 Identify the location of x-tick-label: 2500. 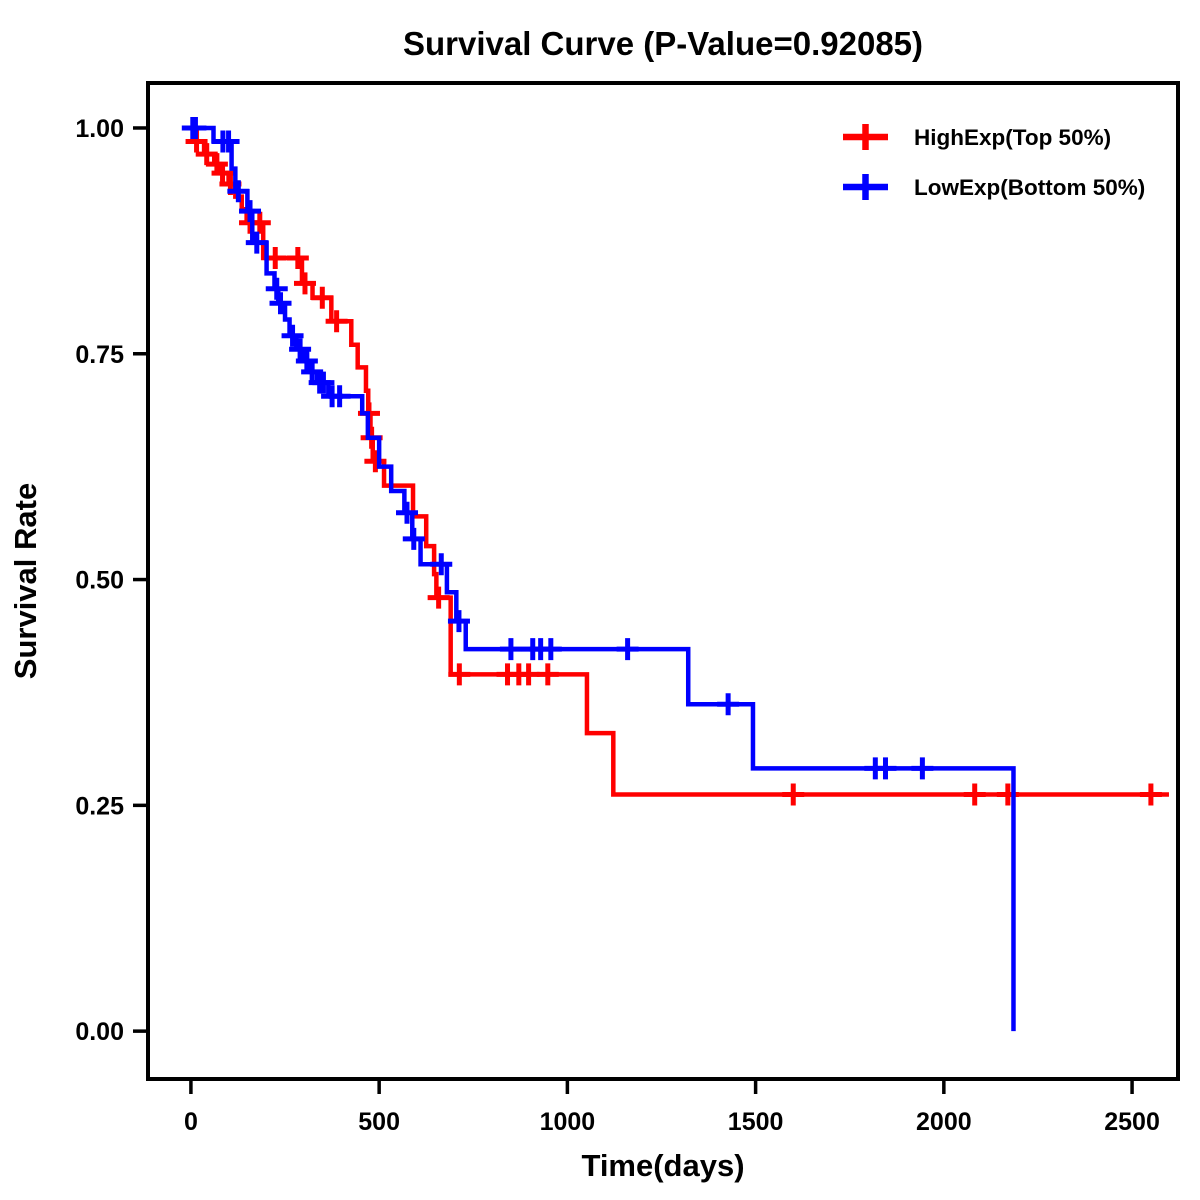
(1132, 1122).